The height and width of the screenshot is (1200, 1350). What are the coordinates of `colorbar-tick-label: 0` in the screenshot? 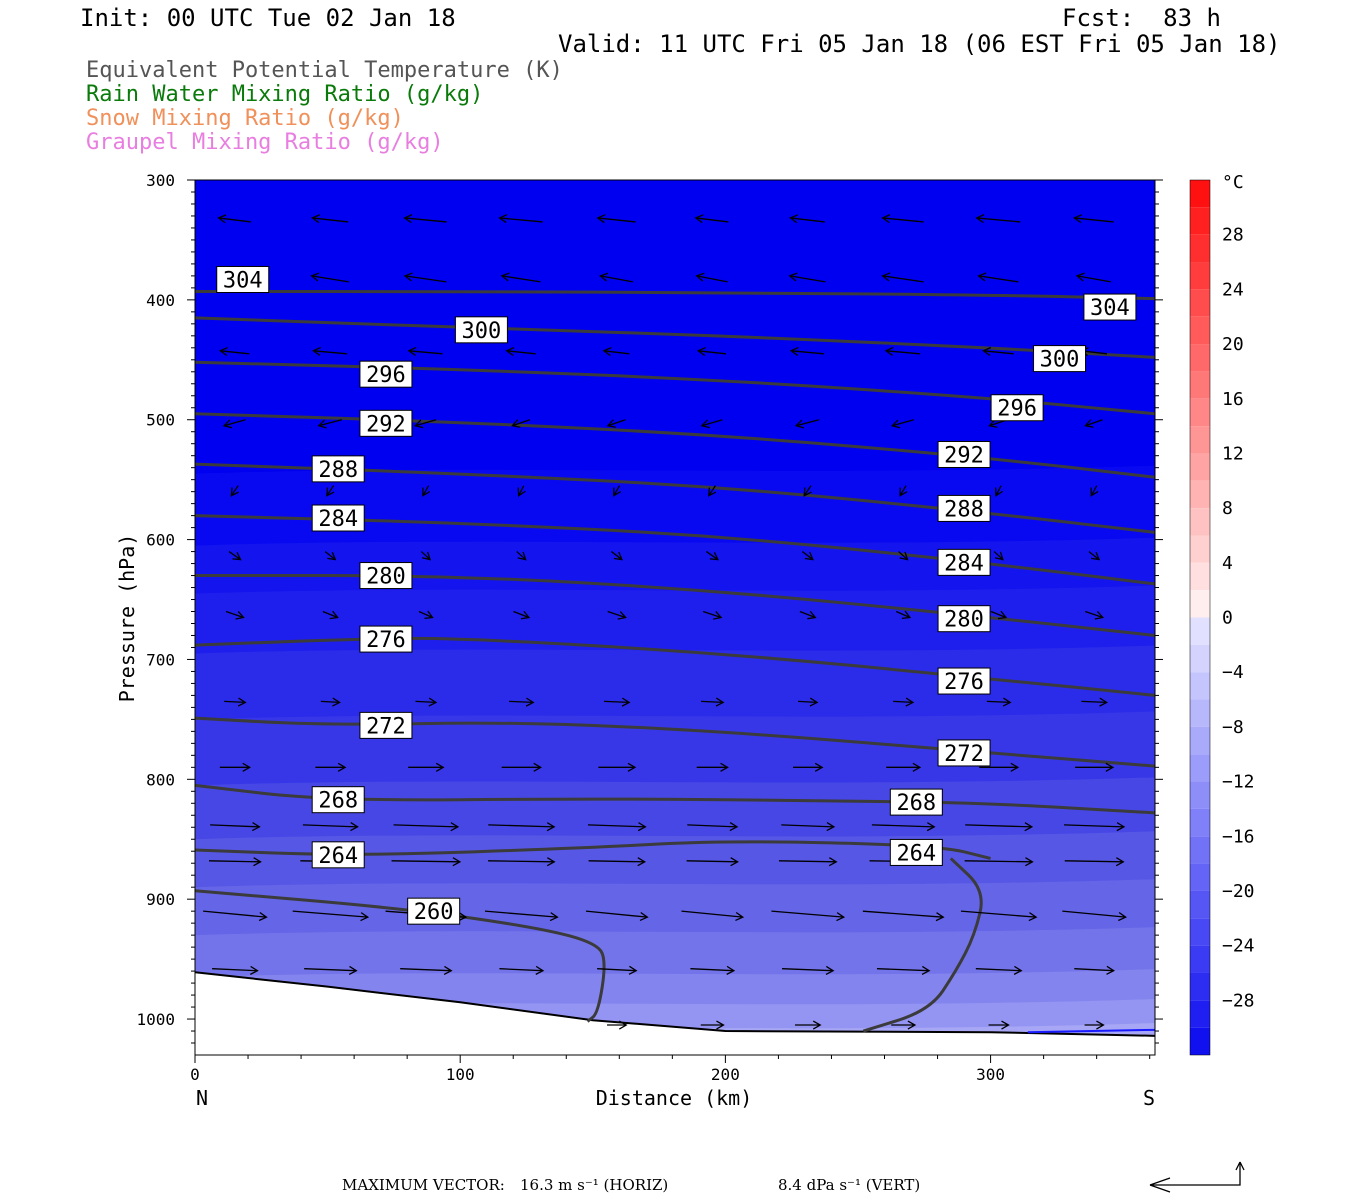 It's located at (1227, 618).